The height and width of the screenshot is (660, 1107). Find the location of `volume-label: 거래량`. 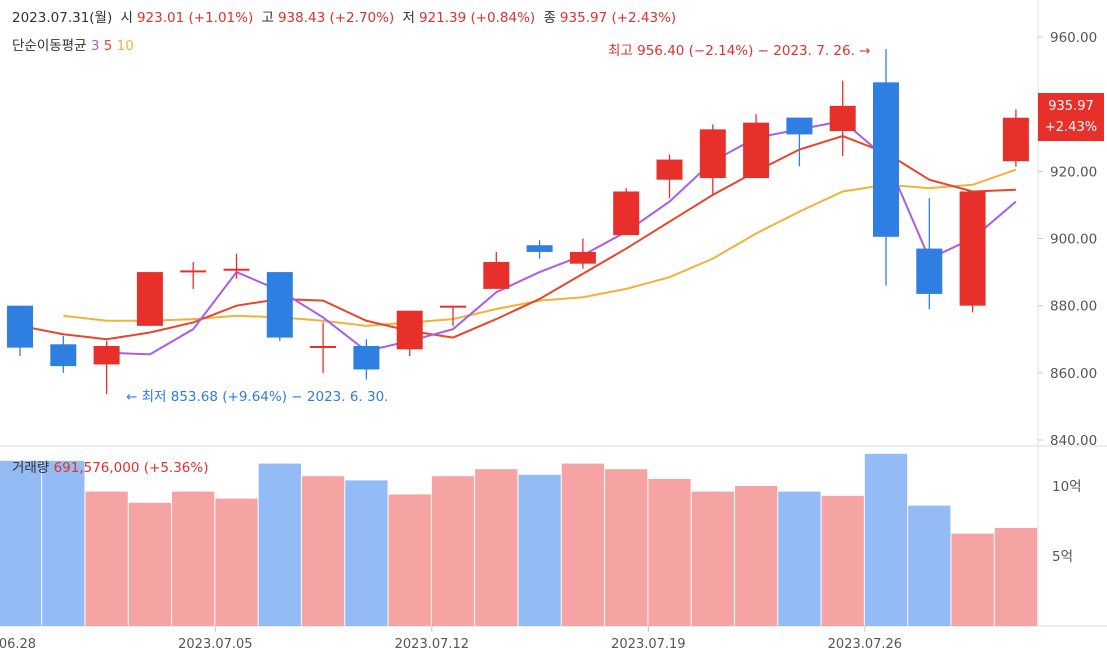

volume-label: 거래량 is located at coordinates (31, 468).